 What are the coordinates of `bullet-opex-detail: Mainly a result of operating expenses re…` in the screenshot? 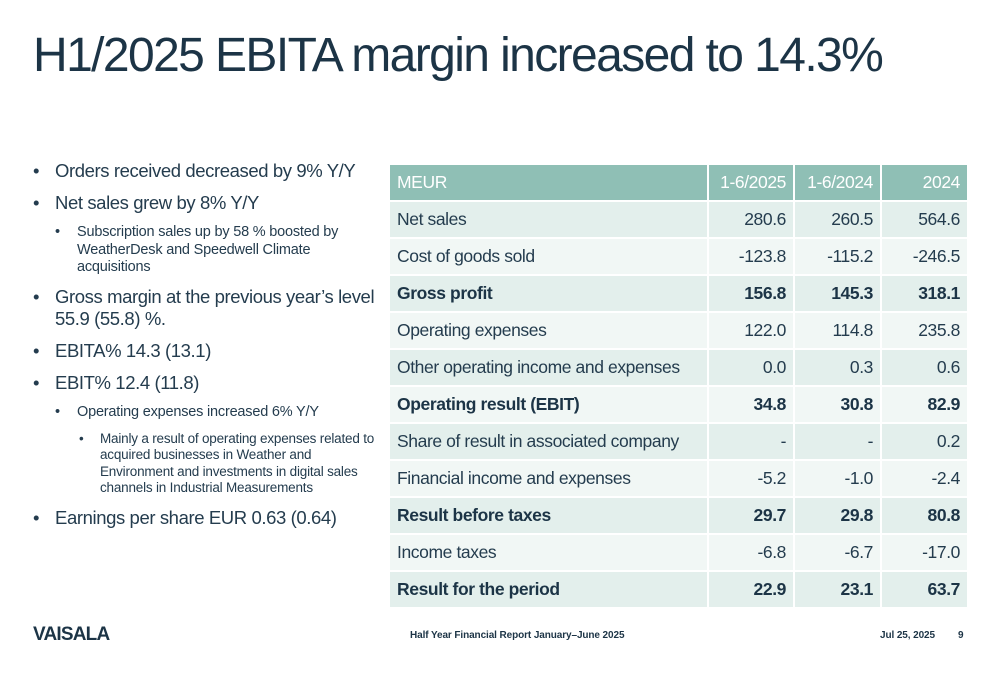 It's located at (205, 464).